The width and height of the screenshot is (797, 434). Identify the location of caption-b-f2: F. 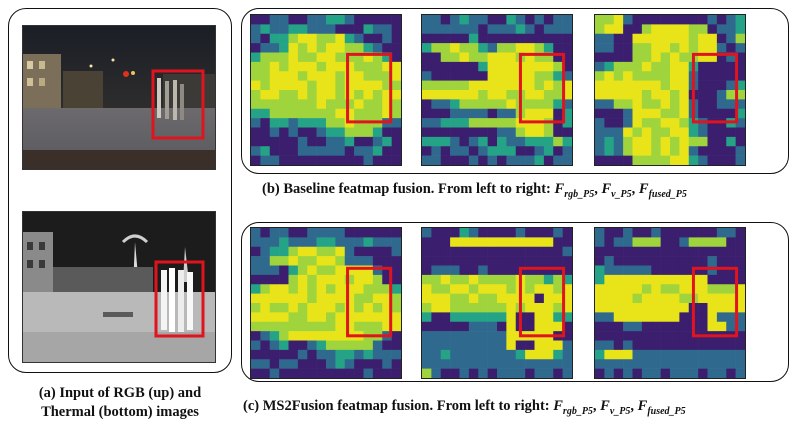
(606, 189).